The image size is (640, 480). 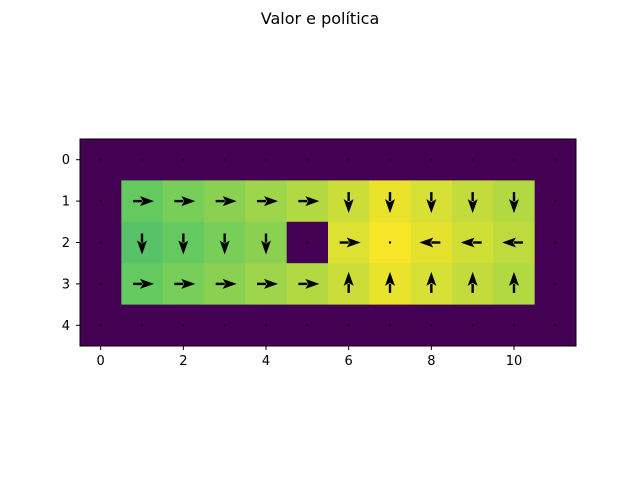 I want to click on y-axis: 0 1 2 3 4, so click(x=71, y=243).